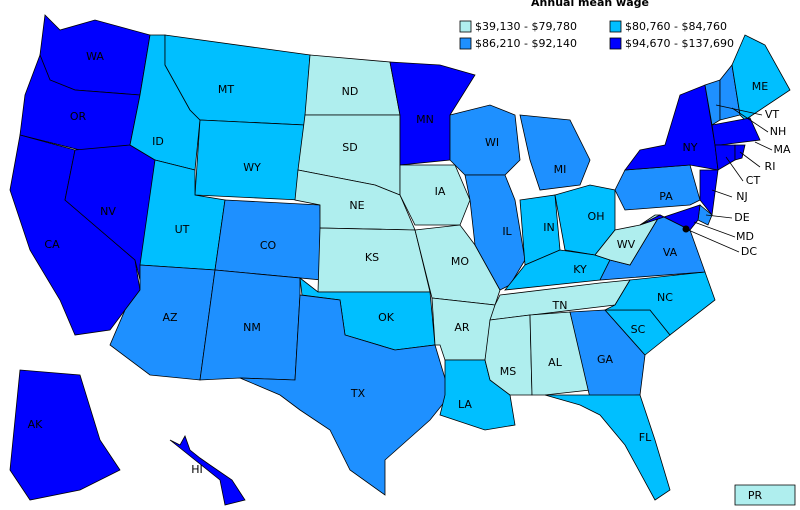 This screenshot has width=800, height=510. What do you see at coordinates (507, 231) in the screenshot?
I see `state-label: IL` at bounding box center [507, 231].